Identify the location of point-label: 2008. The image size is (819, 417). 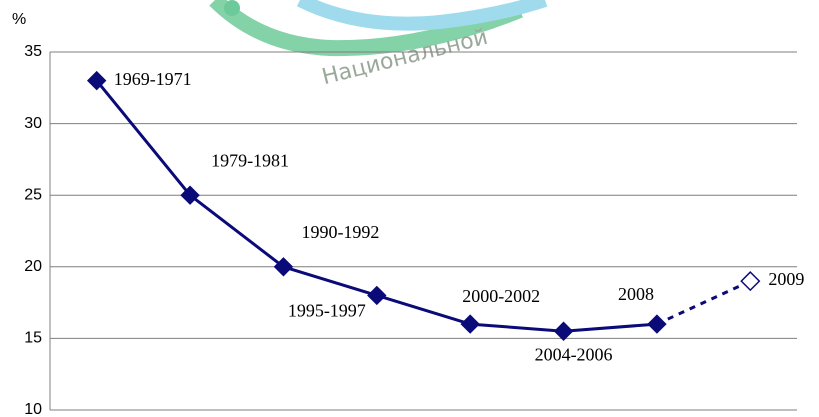
(636, 294).